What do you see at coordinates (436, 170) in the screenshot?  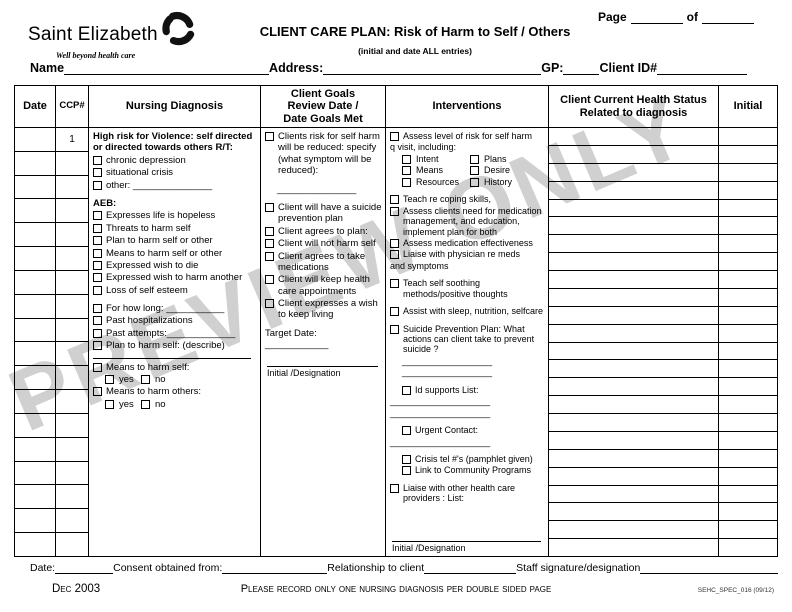 I see `checkbox-option: Means` at bounding box center [436, 170].